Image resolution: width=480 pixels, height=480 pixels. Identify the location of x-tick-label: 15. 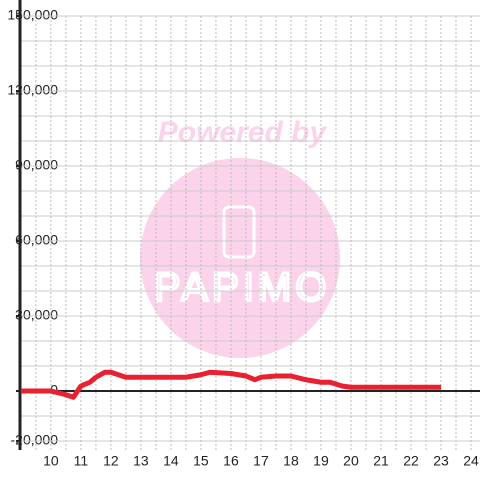
(201, 461).